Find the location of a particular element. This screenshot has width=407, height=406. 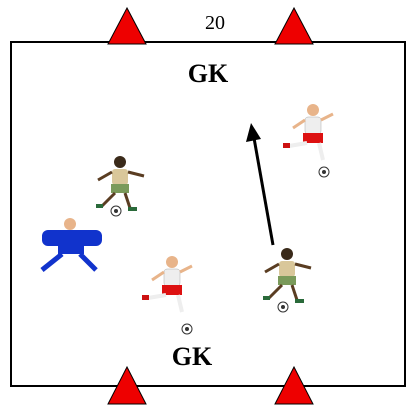

distance-label: 20 is located at coordinates (215, 23).